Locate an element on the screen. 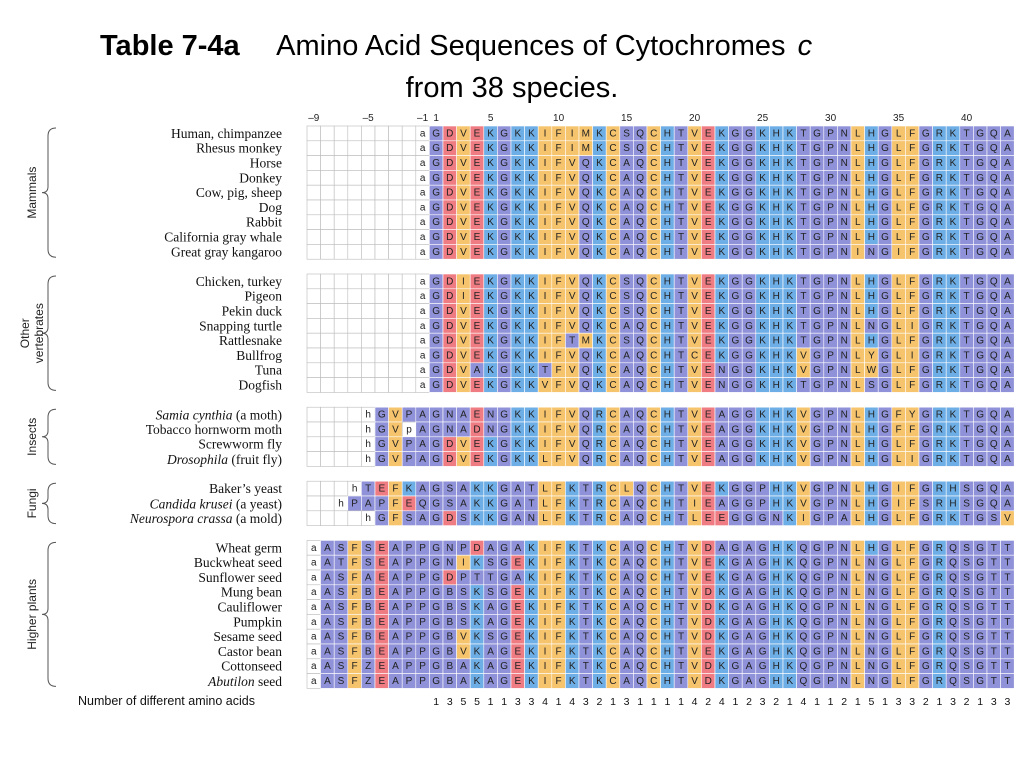 This screenshot has width=1024, height=768. footer-label: Number of different amino acids is located at coordinates (166, 701).